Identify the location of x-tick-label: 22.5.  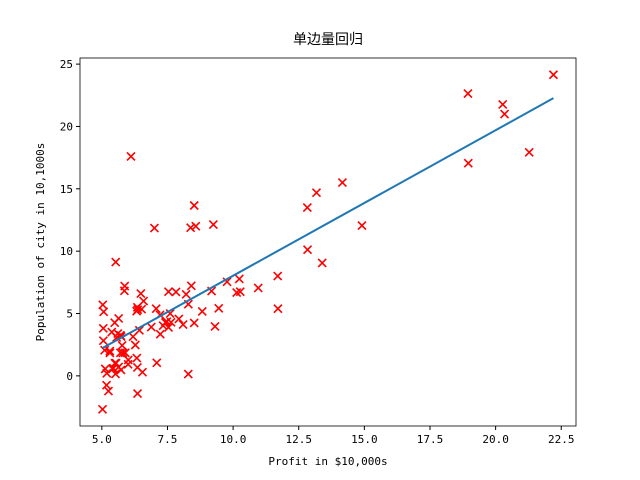
(561, 439).